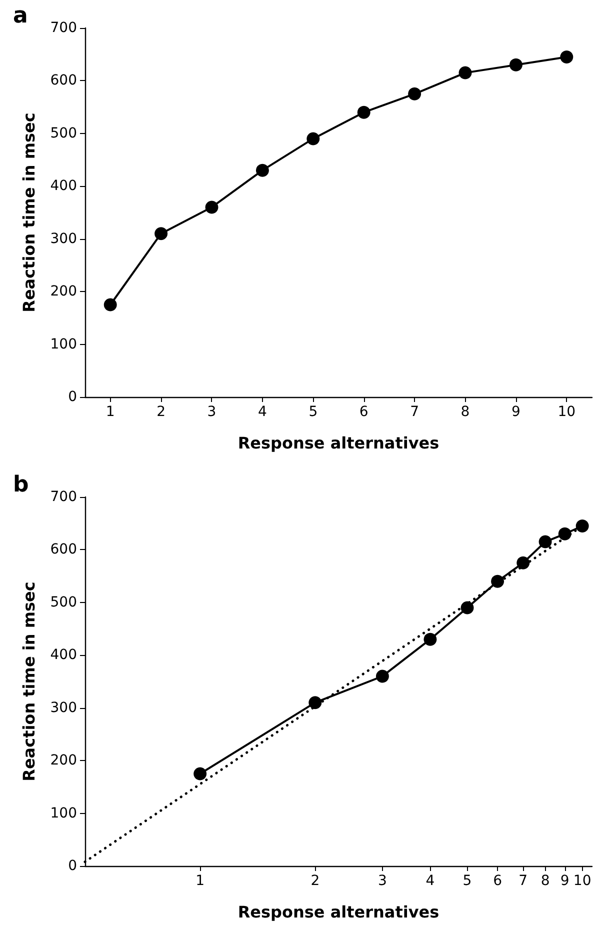 This screenshot has height=939, width=600. I want to click on chart-title: a, so click(20, 16).